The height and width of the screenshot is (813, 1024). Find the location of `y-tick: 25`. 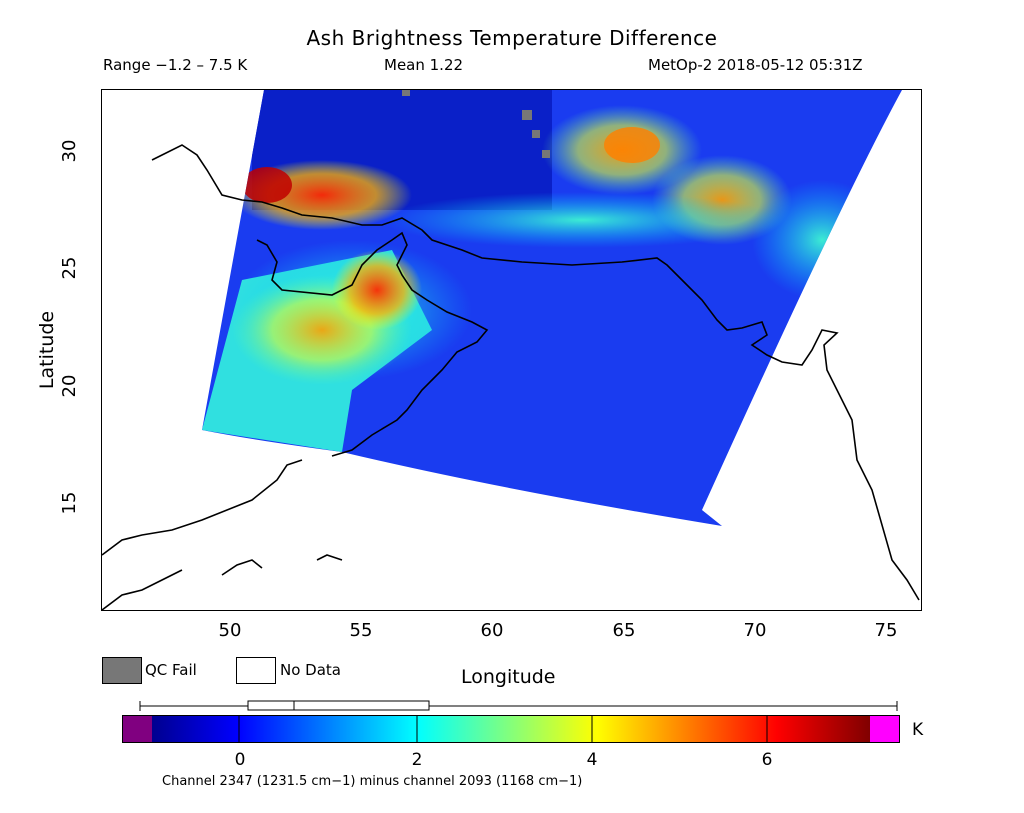

y-tick: 25 is located at coordinates (69, 268).